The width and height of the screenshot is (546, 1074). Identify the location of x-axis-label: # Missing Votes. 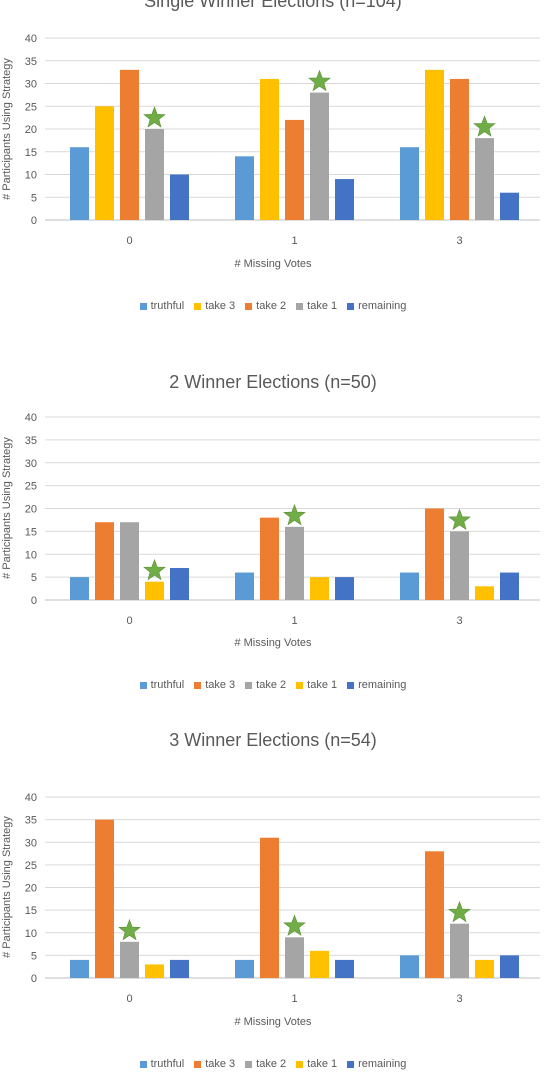
(273, 1022).